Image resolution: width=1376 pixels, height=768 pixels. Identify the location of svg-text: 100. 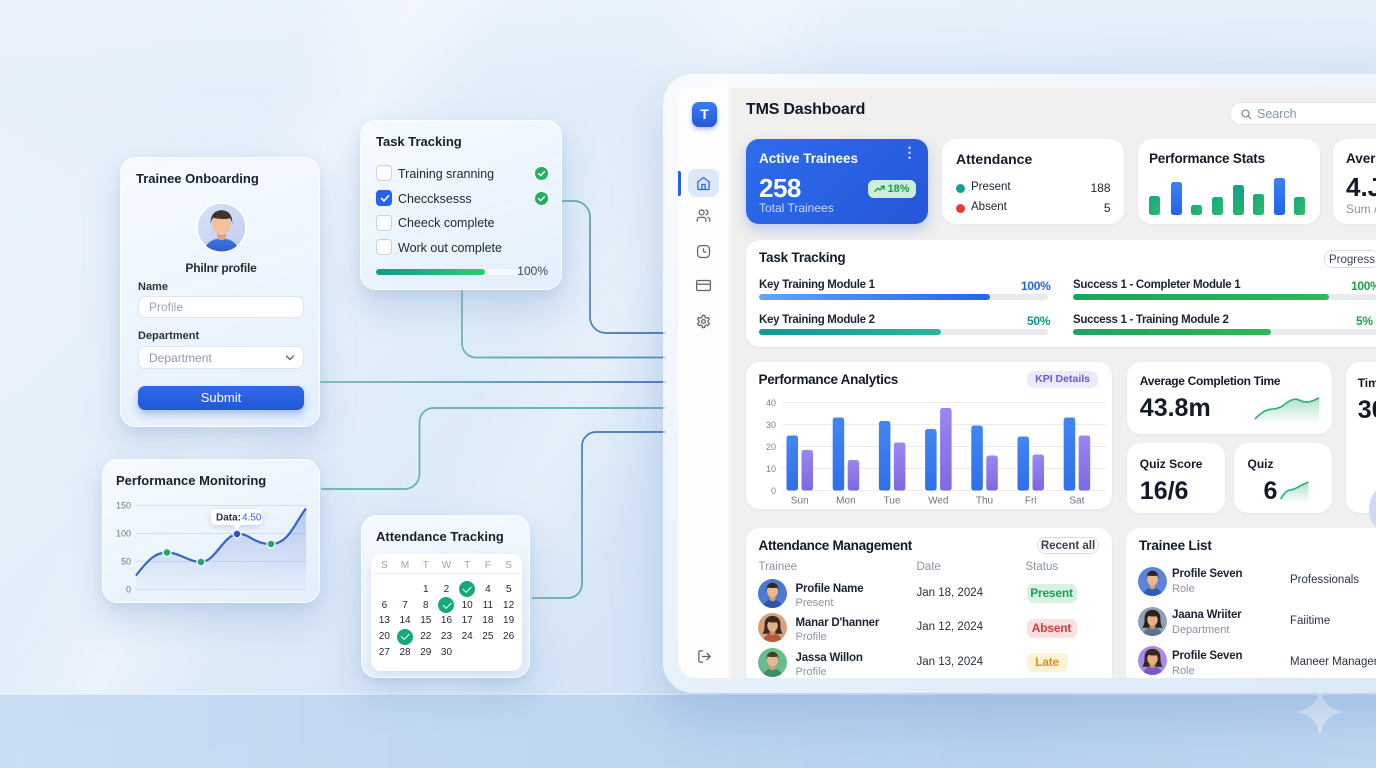
(123, 534).